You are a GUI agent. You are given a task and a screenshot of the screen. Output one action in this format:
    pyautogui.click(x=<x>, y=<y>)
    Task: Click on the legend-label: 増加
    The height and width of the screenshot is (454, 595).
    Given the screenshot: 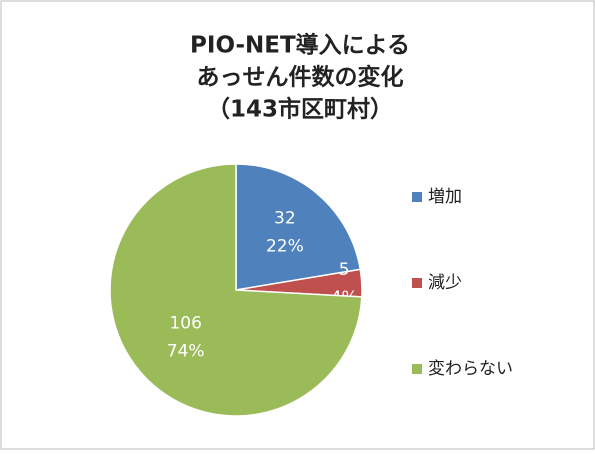 What is the action you would take?
    pyautogui.click(x=445, y=197)
    